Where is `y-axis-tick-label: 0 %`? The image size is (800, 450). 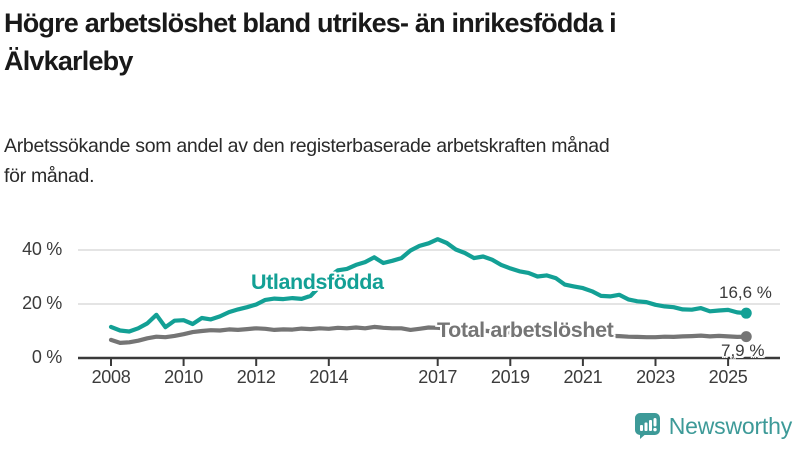 y-axis-tick-label: 0 % is located at coordinates (46, 357).